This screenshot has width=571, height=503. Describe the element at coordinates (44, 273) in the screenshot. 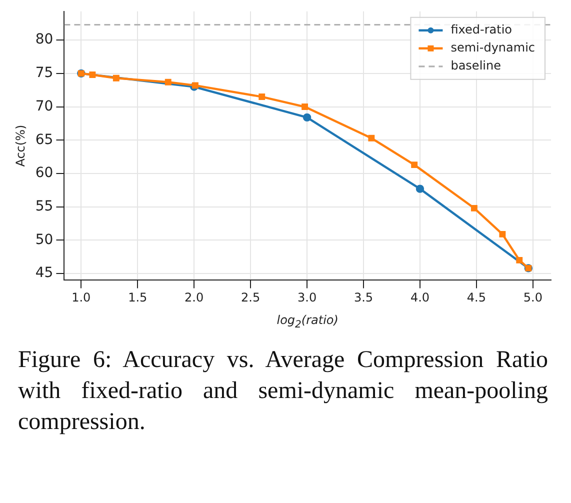

I see `y-tick-label: 45` at that location.